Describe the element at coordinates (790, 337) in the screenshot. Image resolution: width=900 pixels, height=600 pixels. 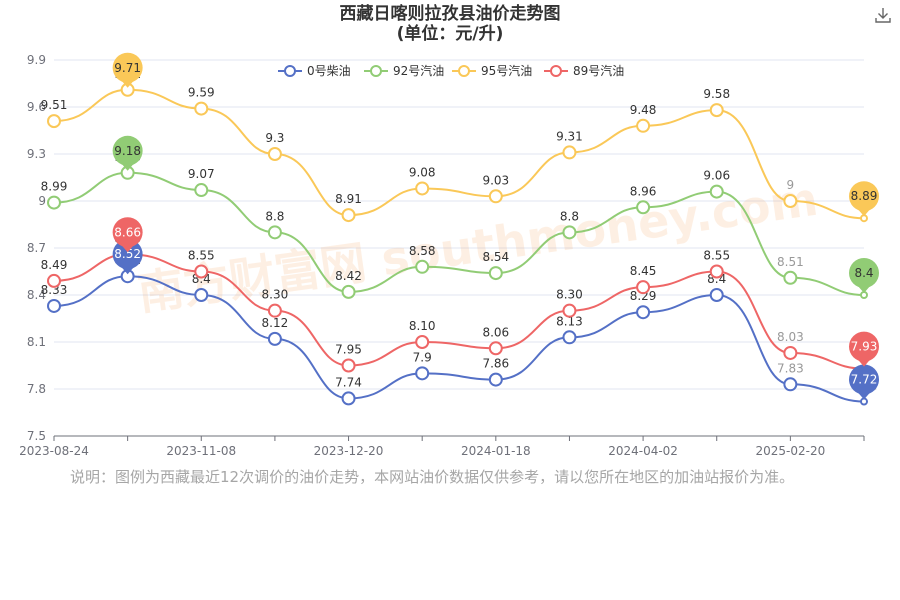
I see `data-label: 8.03` at that location.